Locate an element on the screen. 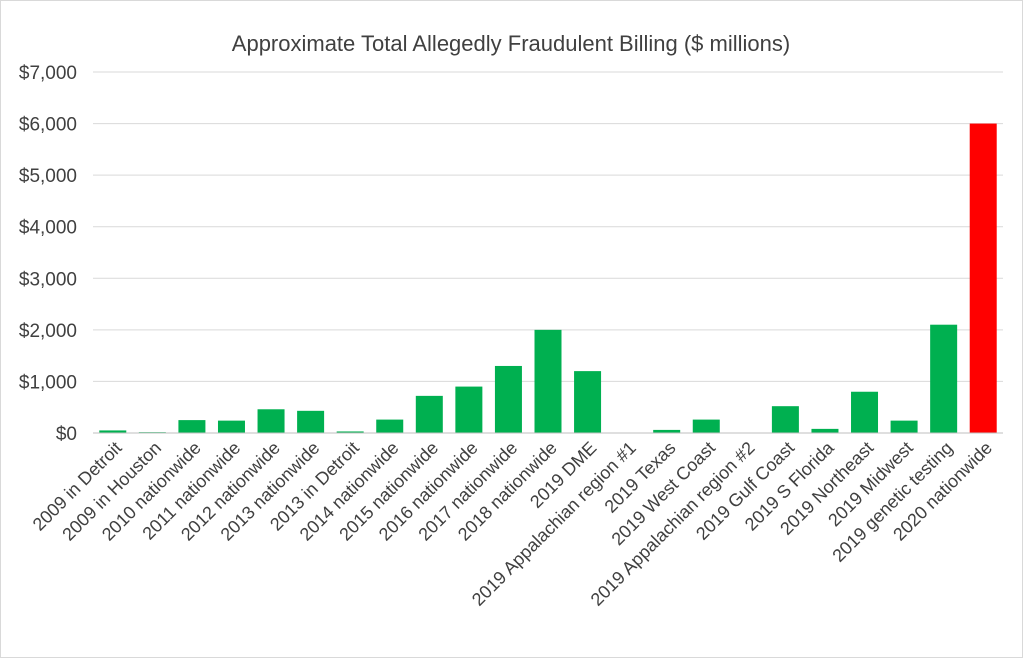 The image size is (1023, 658). y-tick-label: $2,000 is located at coordinates (48, 331).